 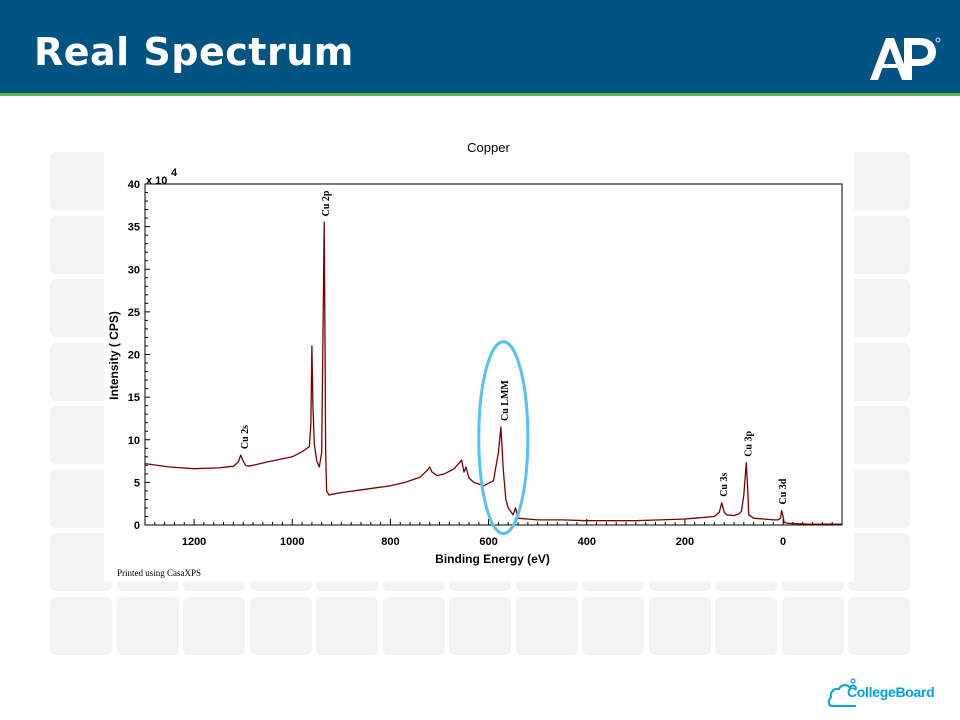 What do you see at coordinates (685, 542) in the screenshot?
I see `x-tick-label: 200` at bounding box center [685, 542].